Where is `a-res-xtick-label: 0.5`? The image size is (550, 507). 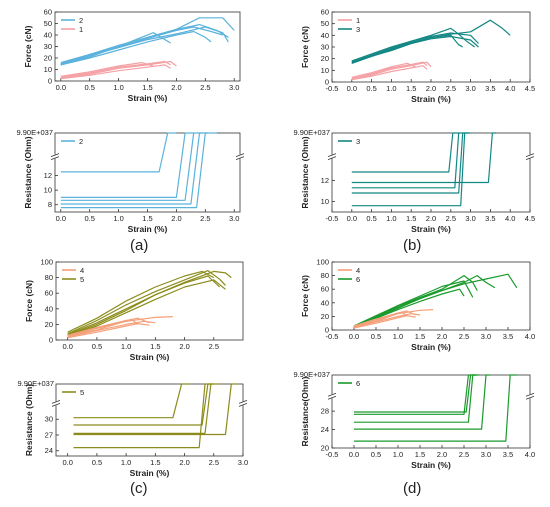 a-res-xtick-label: 0.5 is located at coordinates (89, 218).